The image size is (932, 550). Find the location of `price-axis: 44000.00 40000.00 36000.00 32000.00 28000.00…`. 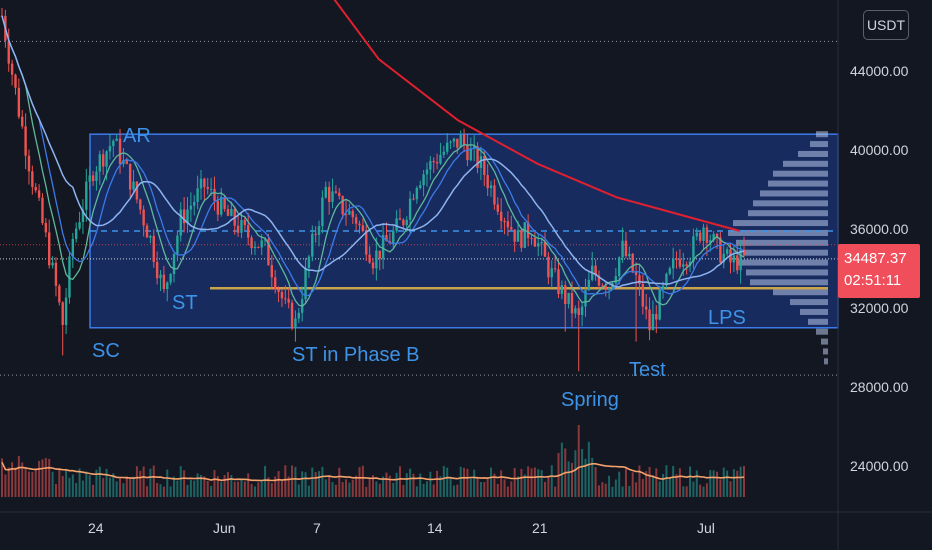

price-axis: 44000.00 40000.00 36000.00 32000.00 28000.00… is located at coordinates (879, 268).